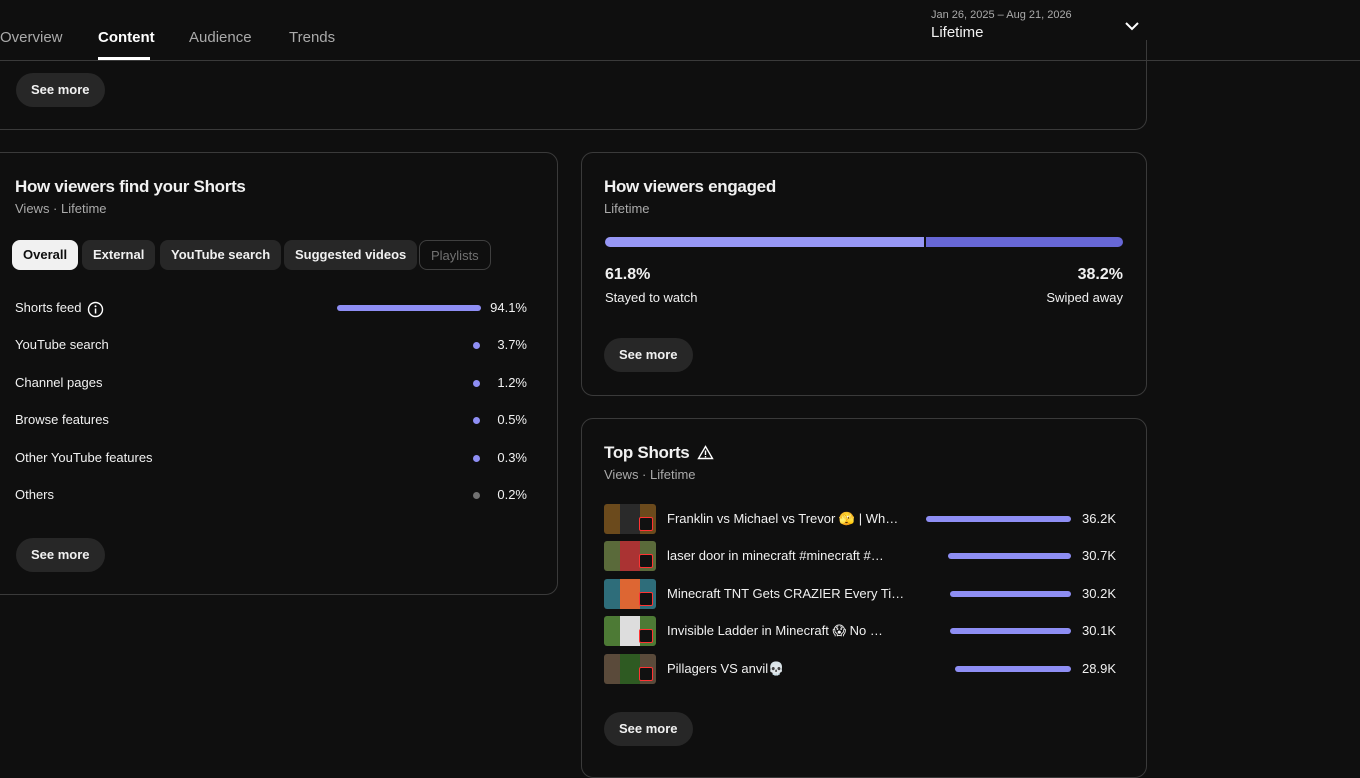 The height and width of the screenshot is (778, 1360). I want to click on filter-chip: External, so click(119, 255).